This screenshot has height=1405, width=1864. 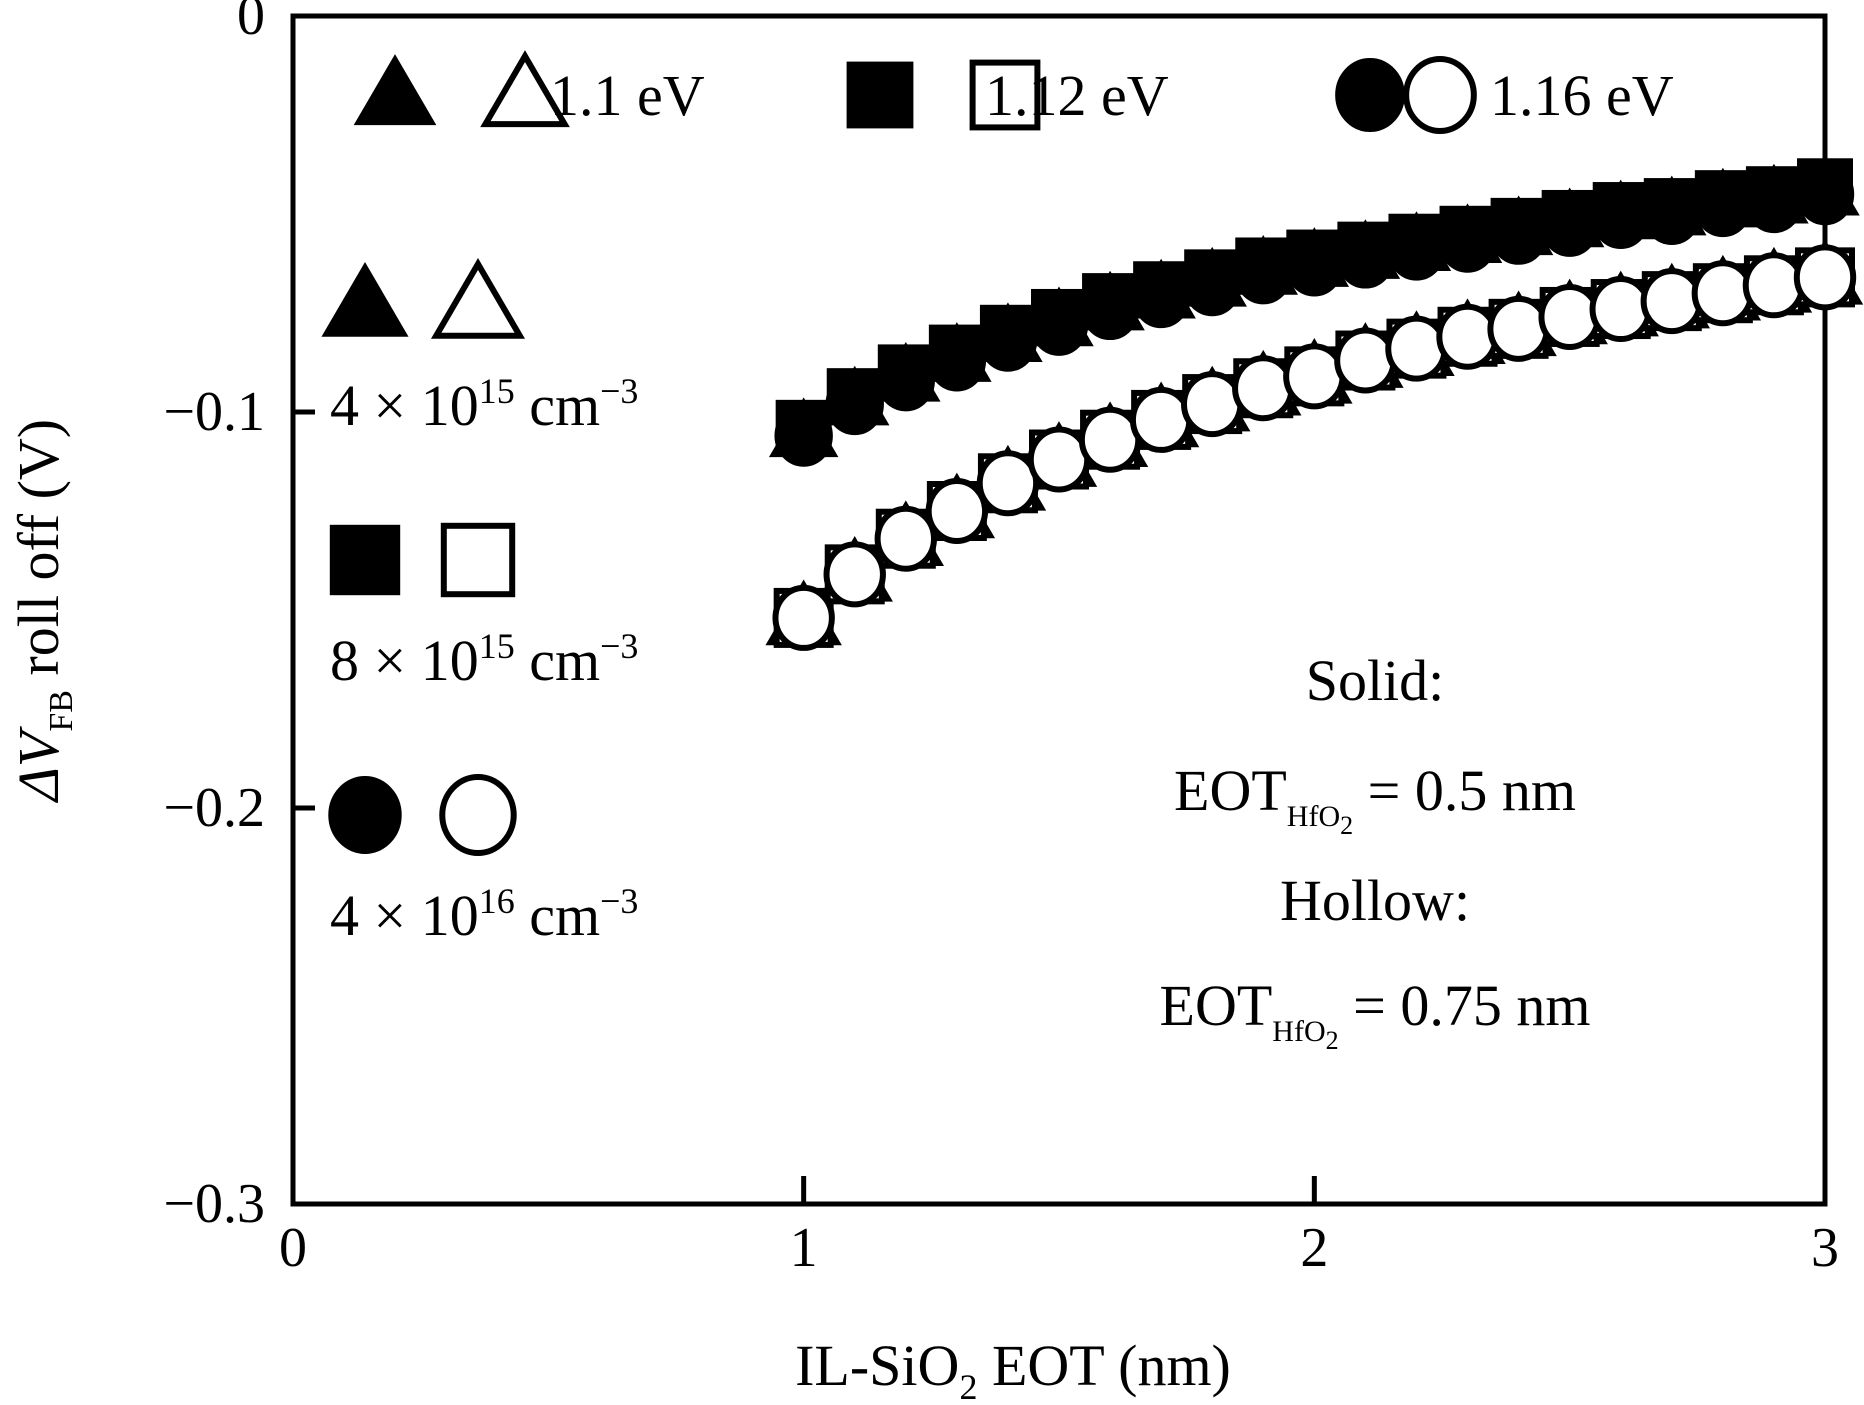 What do you see at coordinates (497, 391) in the screenshot?
I see `legend-left-0-label-exp: 15` at bounding box center [497, 391].